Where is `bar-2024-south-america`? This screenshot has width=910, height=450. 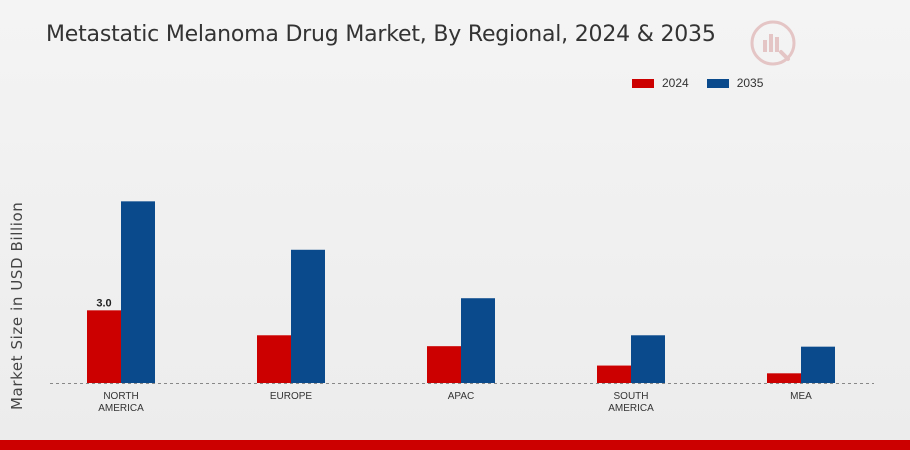 bar-2024-south-america is located at coordinates (614, 374).